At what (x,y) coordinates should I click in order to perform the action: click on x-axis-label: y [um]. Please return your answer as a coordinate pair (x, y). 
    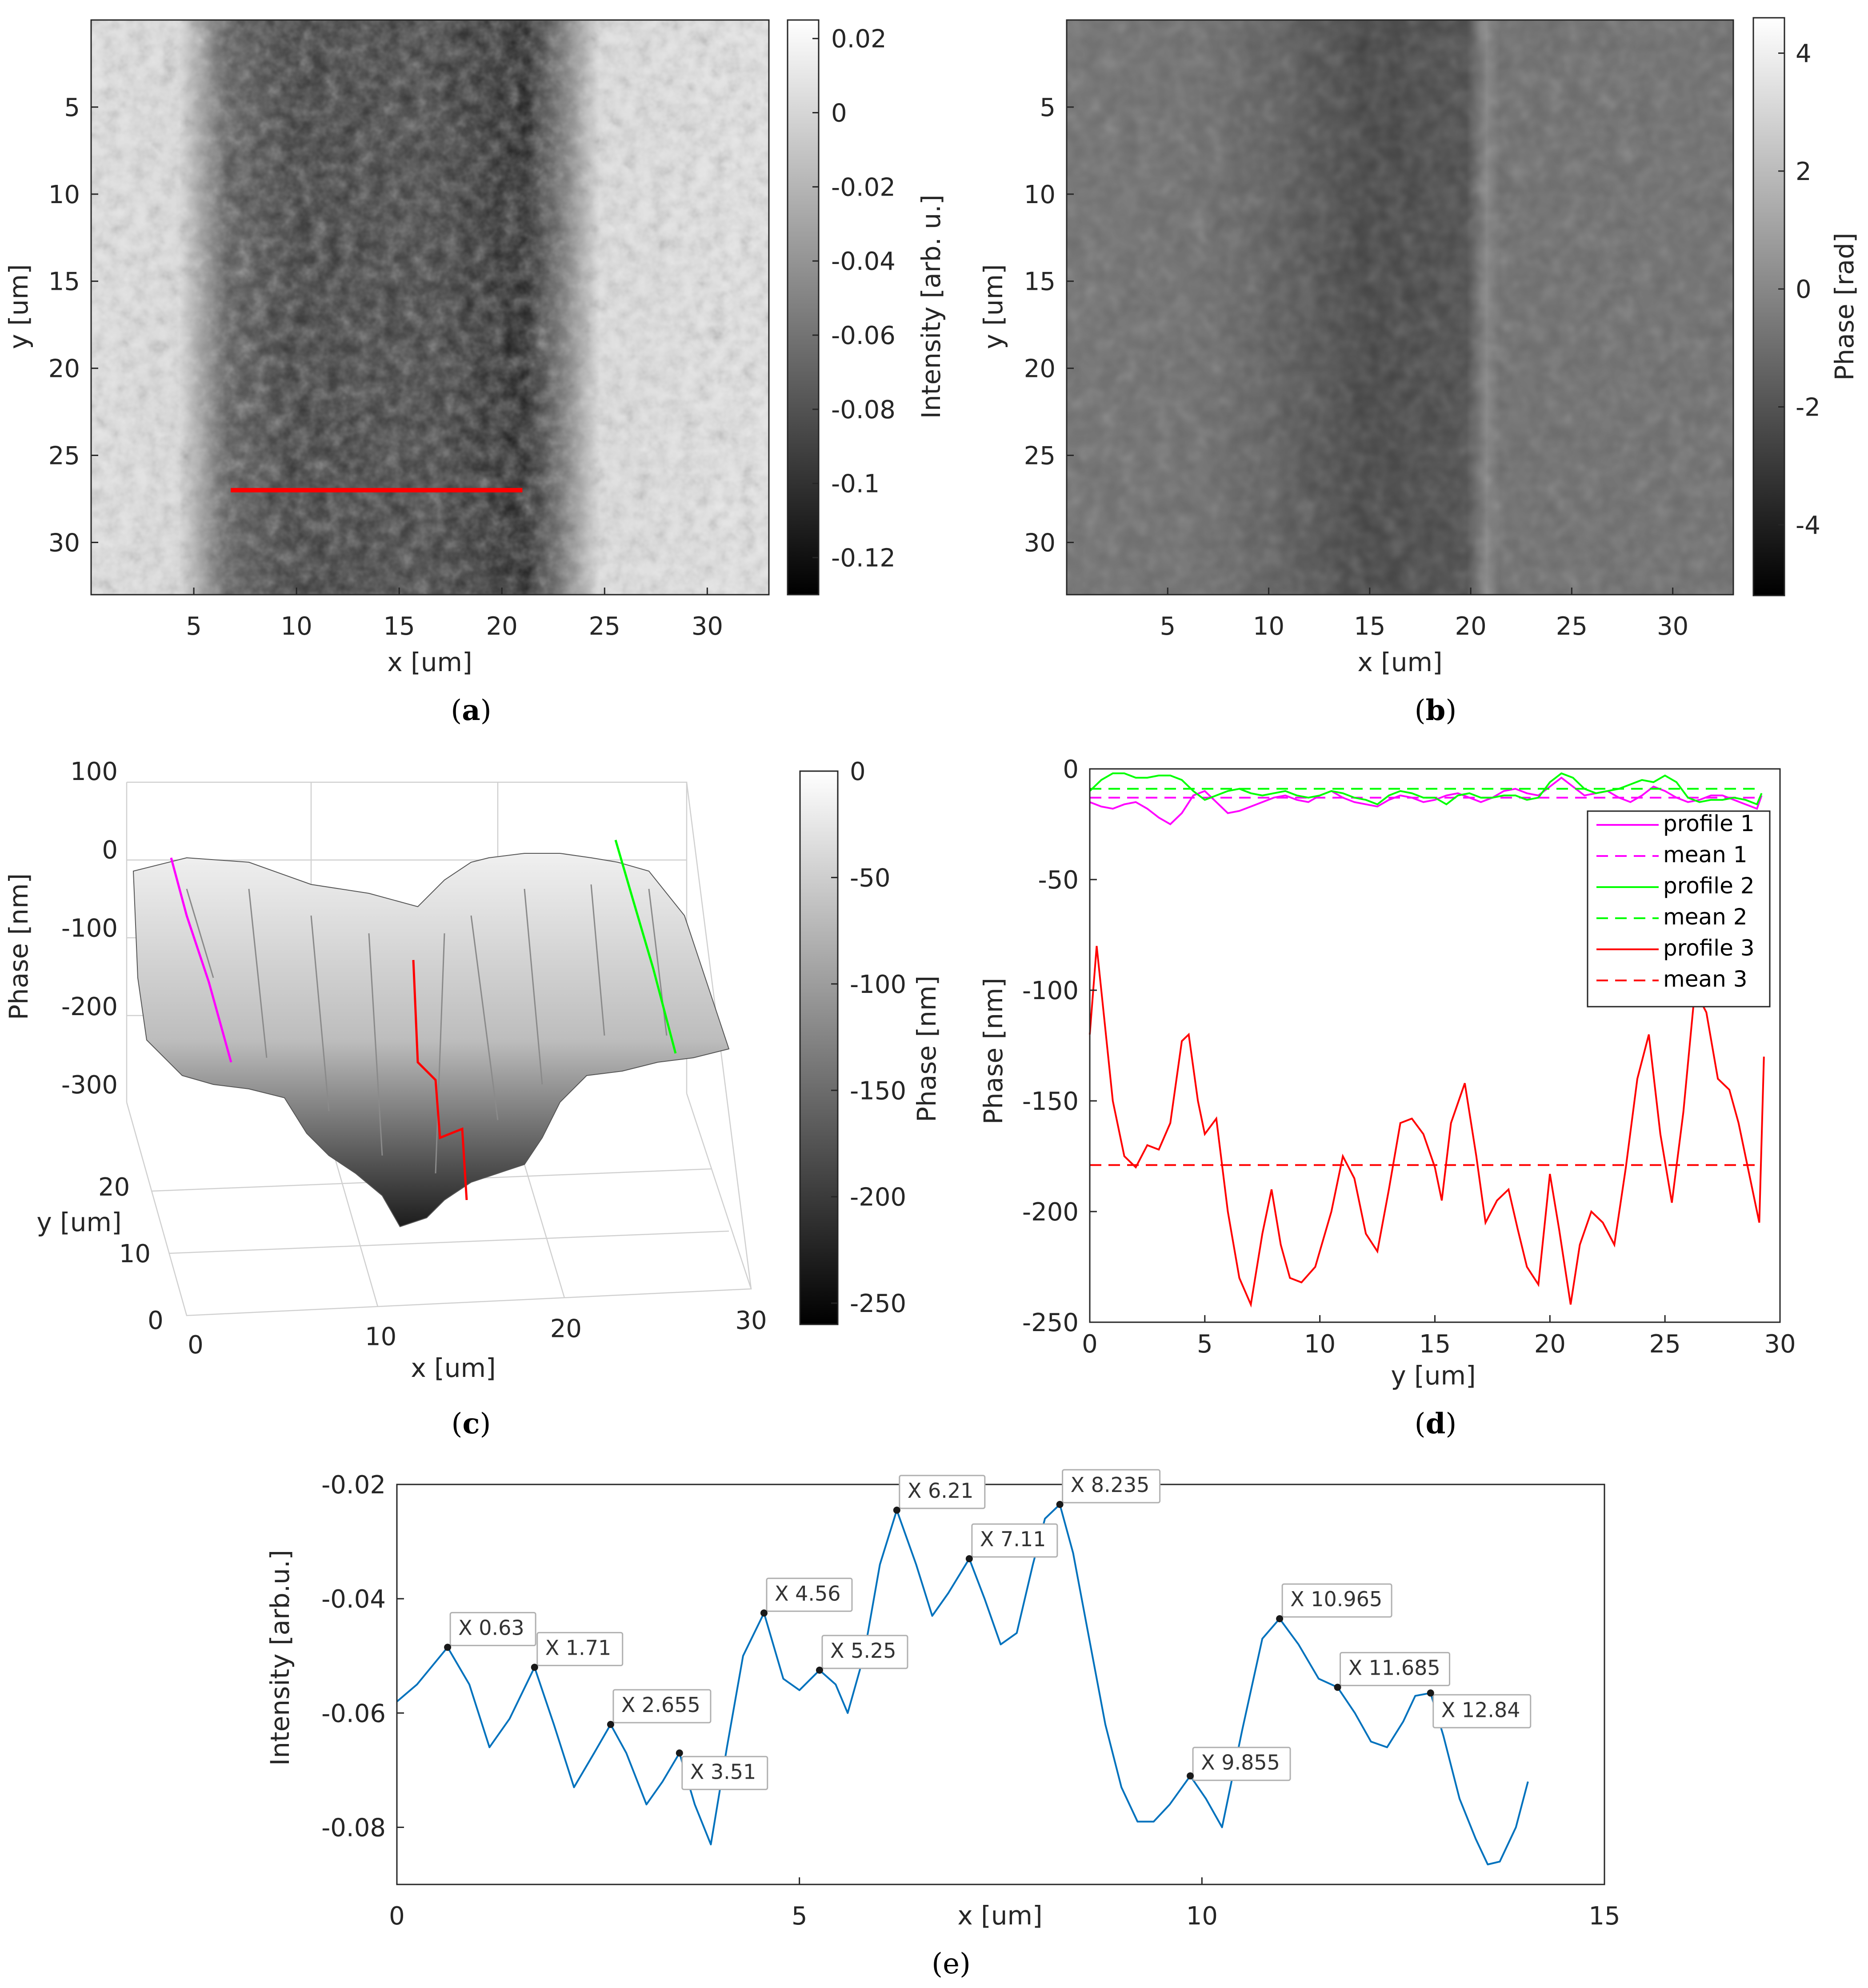
    Looking at the image, I should click on (1433, 1375).